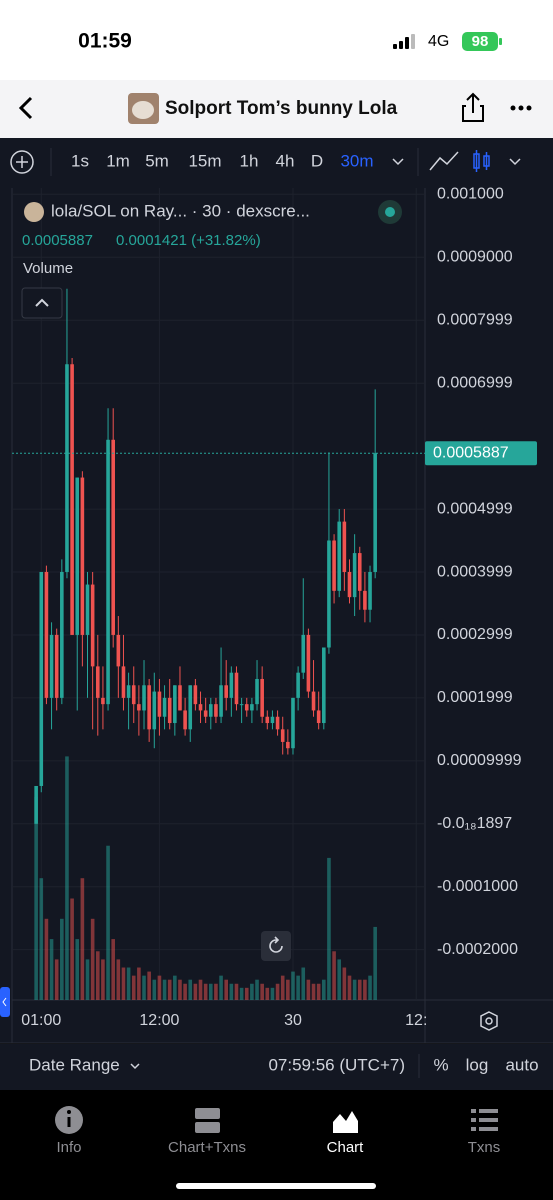  Describe the element at coordinates (521, 1064) in the screenshot. I see `auto-toggle: auto` at that location.